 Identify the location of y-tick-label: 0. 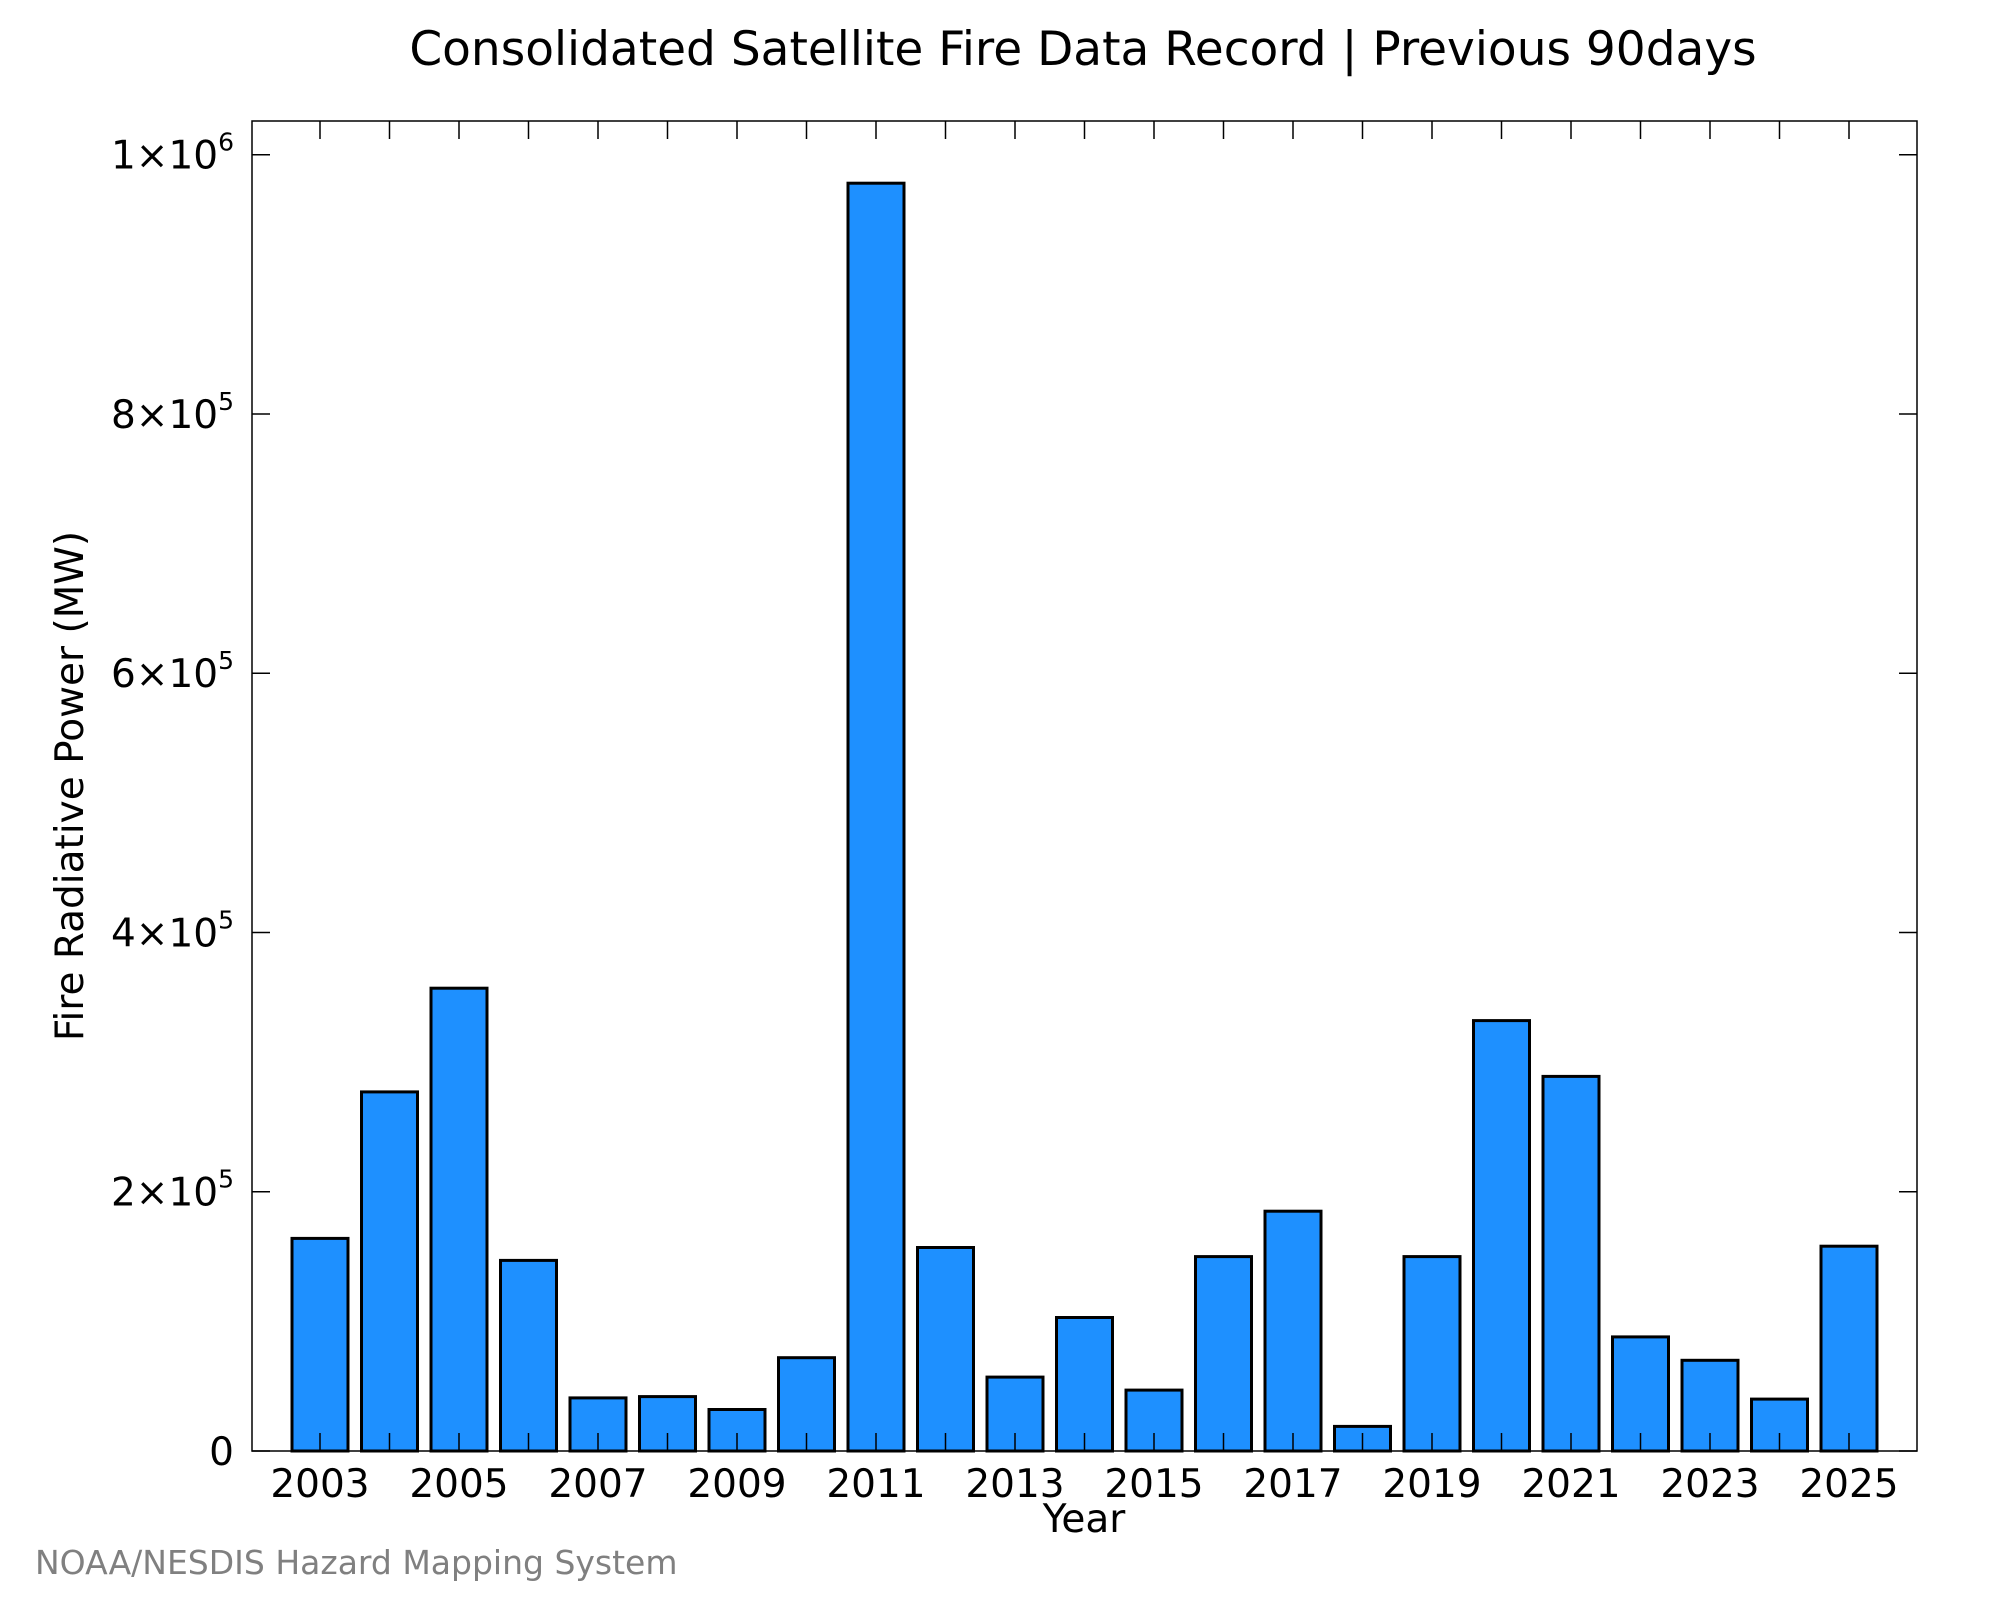
(221, 1452).